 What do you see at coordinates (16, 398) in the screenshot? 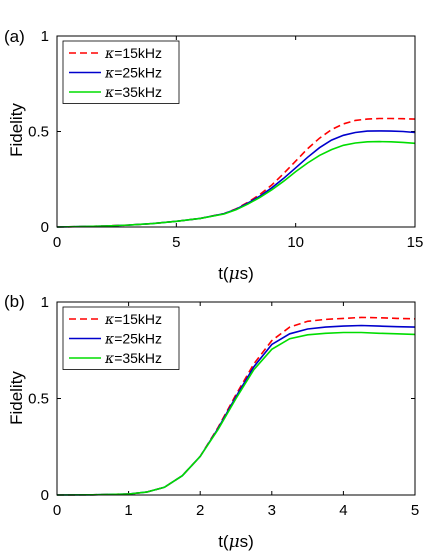
I see `y-axis-label-b: Fidelity` at bounding box center [16, 398].